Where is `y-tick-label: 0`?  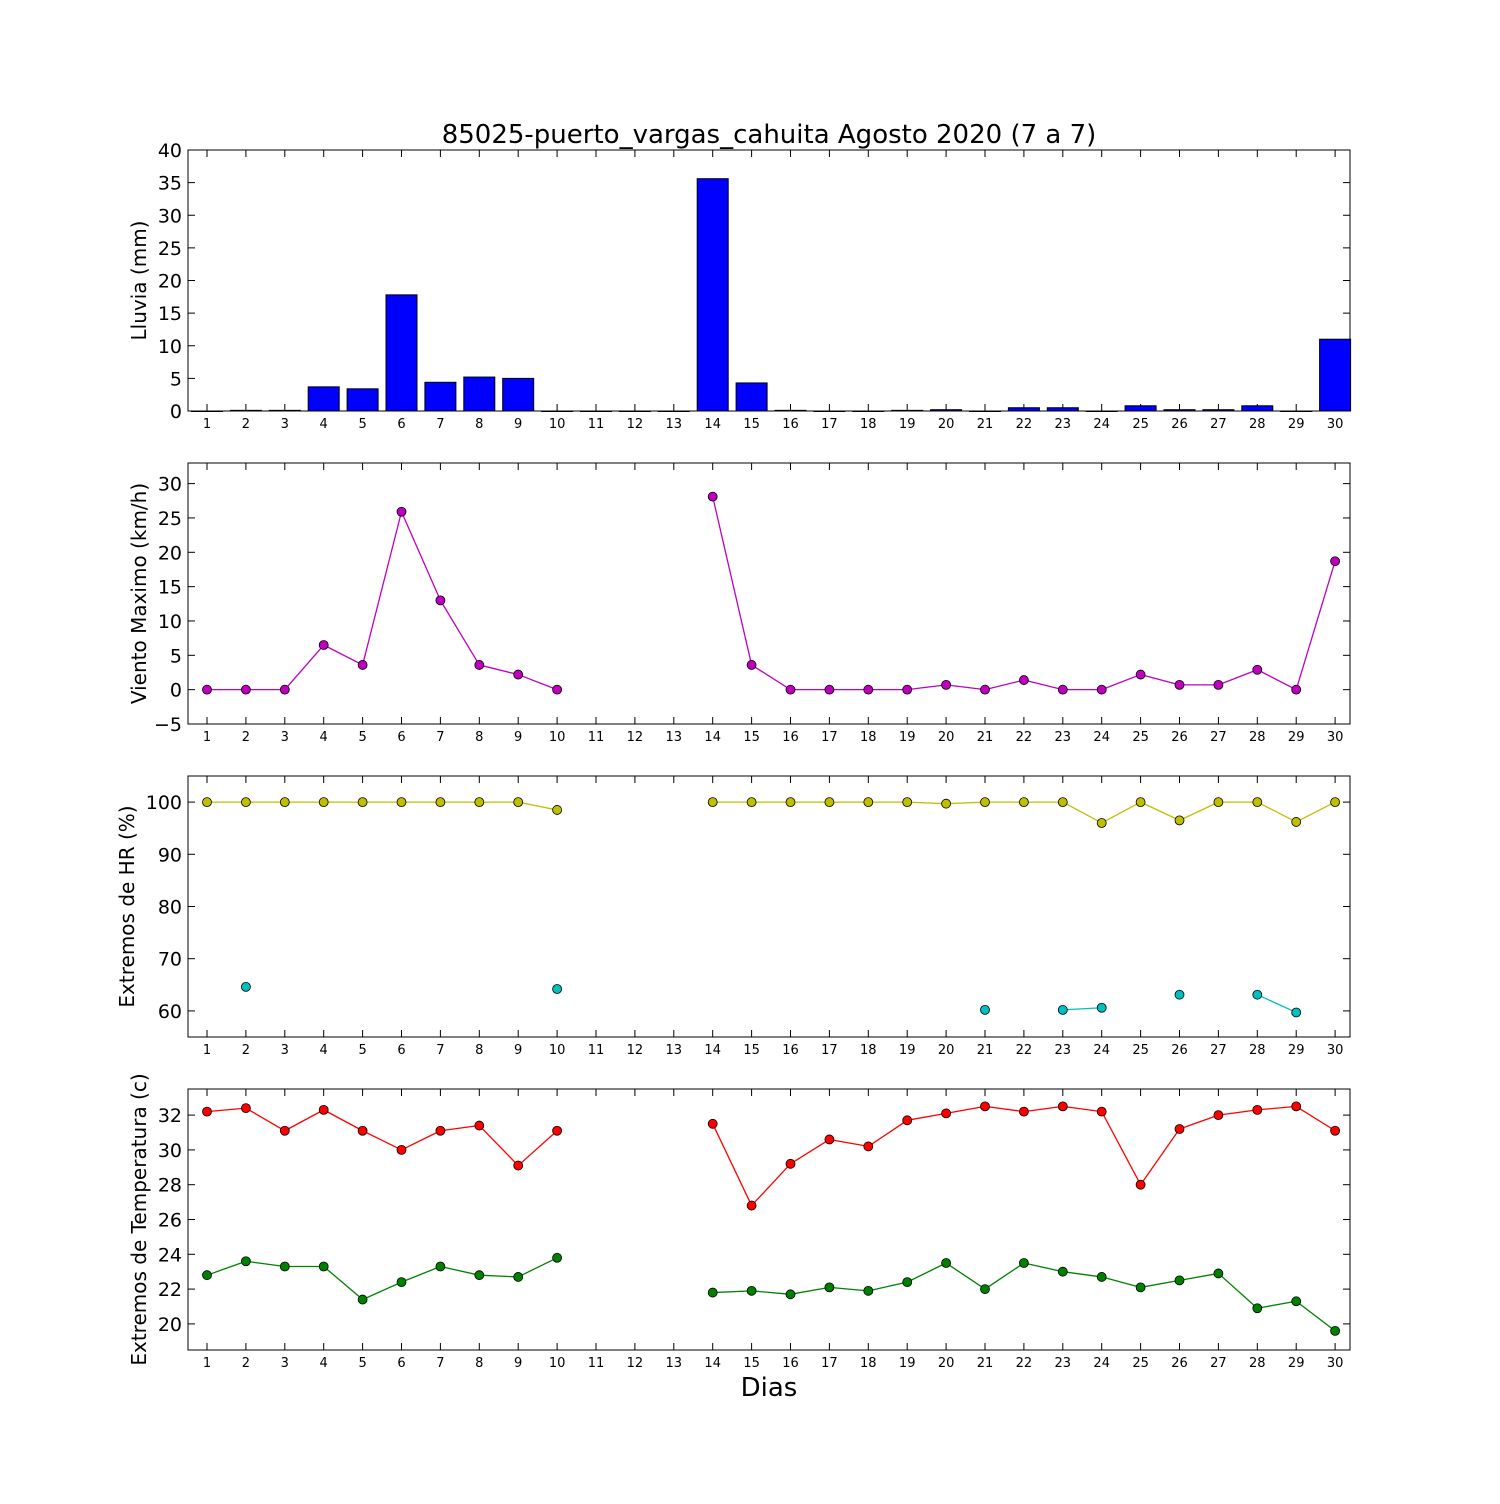 y-tick-label: 0 is located at coordinates (176, 412).